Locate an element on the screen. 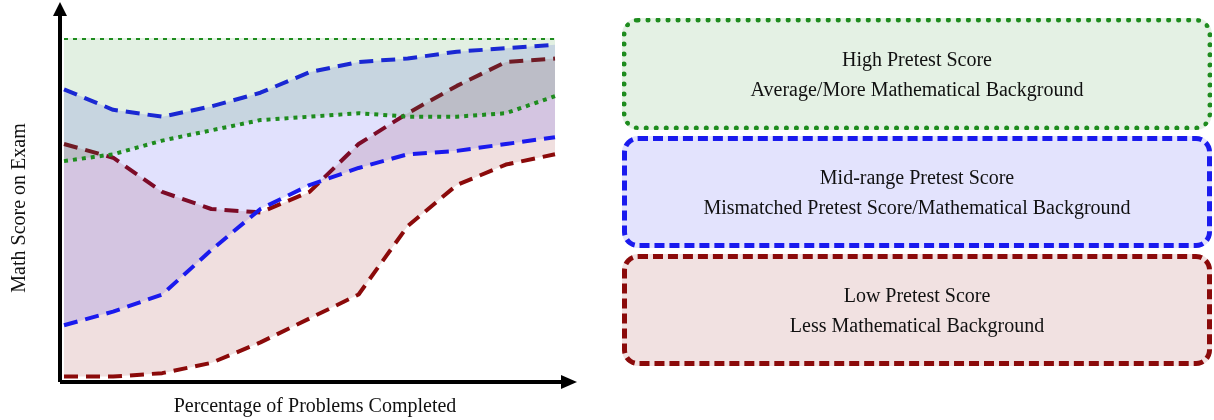  text: High Pretest Score Average/More Mathematical Background is located at coordinates (917, 74).